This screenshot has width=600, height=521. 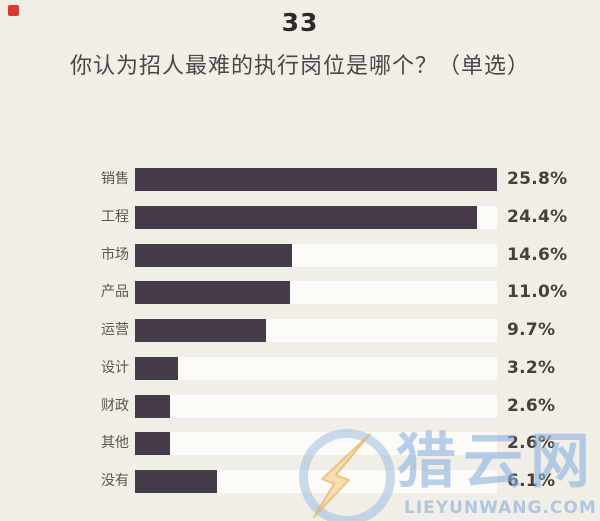 What do you see at coordinates (537, 179) in the screenshot?
I see `value-label: 25.8%` at bounding box center [537, 179].